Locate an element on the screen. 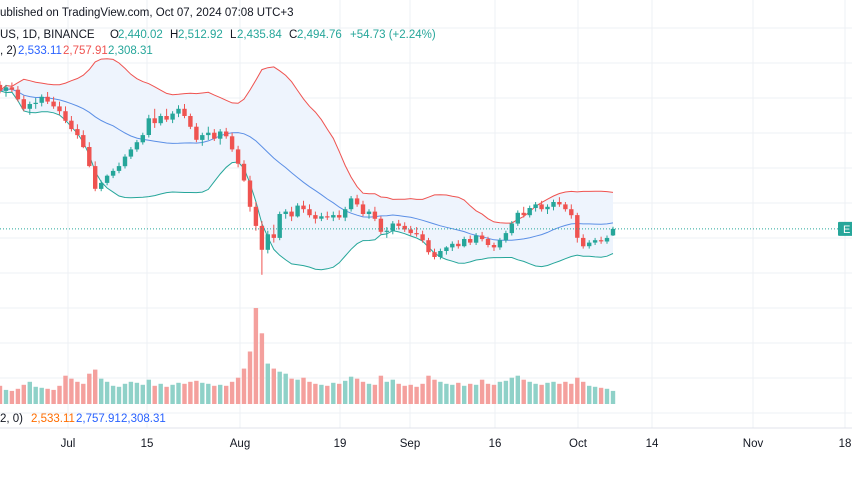 The image size is (852, 490). last-price-marker: E is located at coordinates (845, 228).